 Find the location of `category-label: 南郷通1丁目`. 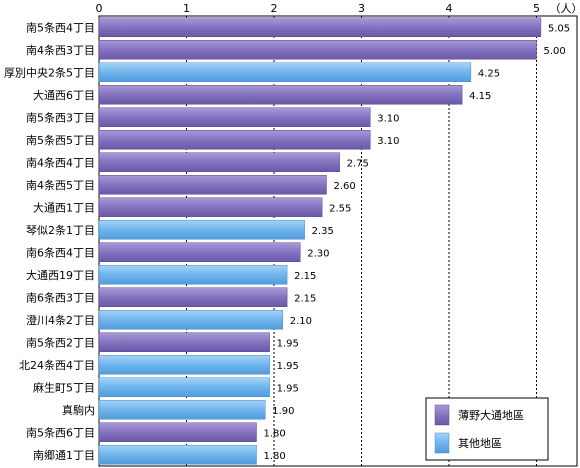

category-label: 南郷通1丁目 is located at coordinates (64, 455).